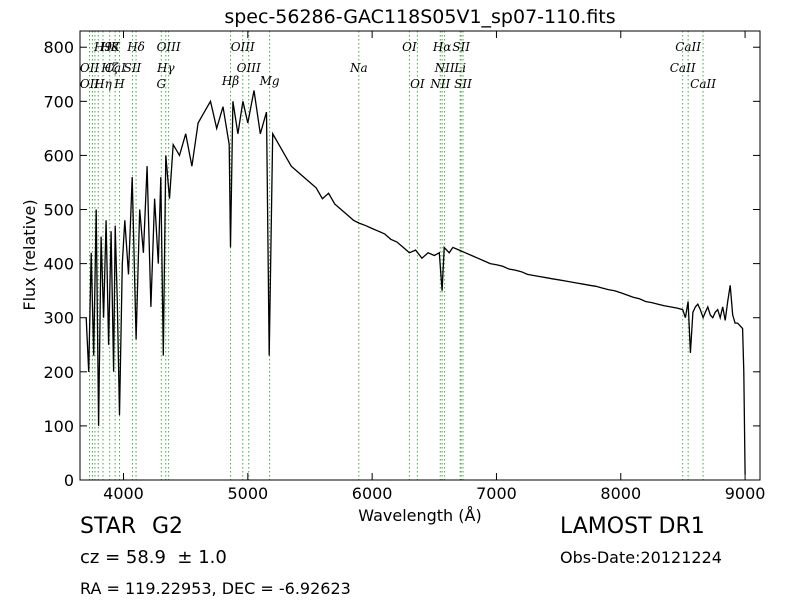  I want to click on y-tick-label: 200, so click(58, 372).